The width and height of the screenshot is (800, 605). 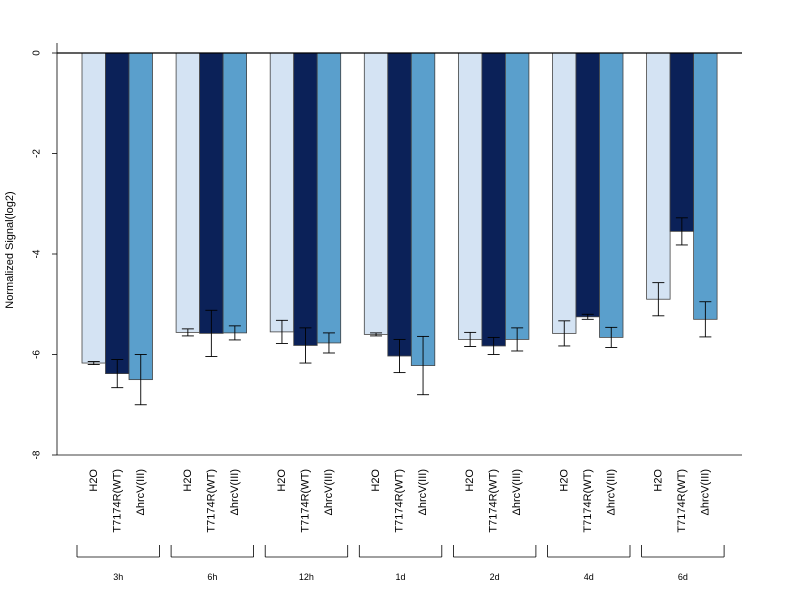 I want to click on group-label-3h: 3h, so click(x=118, y=577).